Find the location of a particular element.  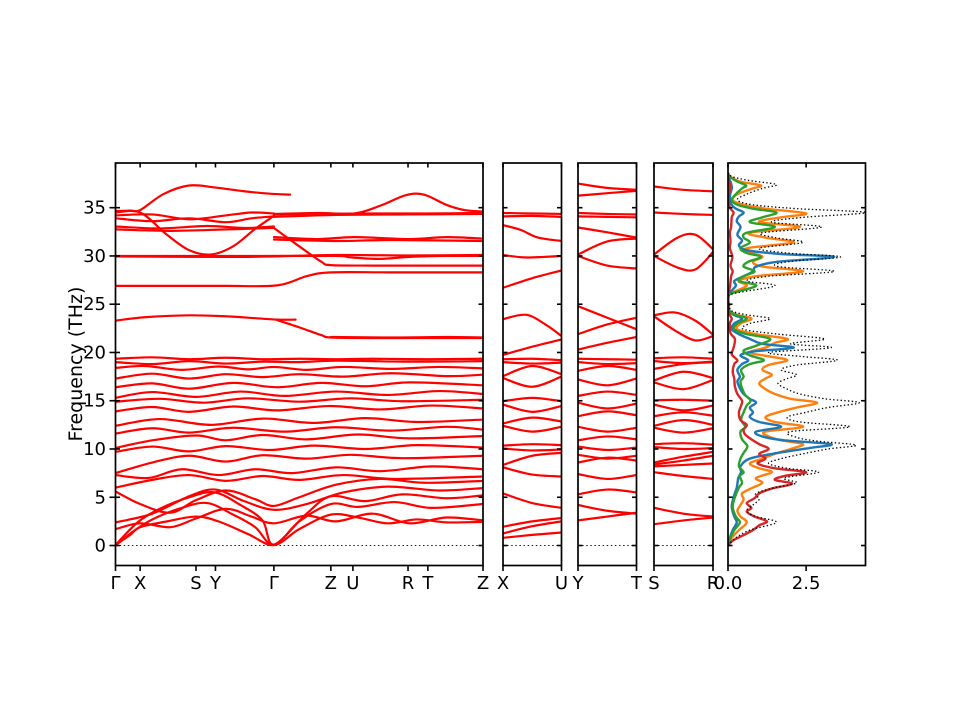

band-panel-segment-XU is located at coordinates (532, 379).